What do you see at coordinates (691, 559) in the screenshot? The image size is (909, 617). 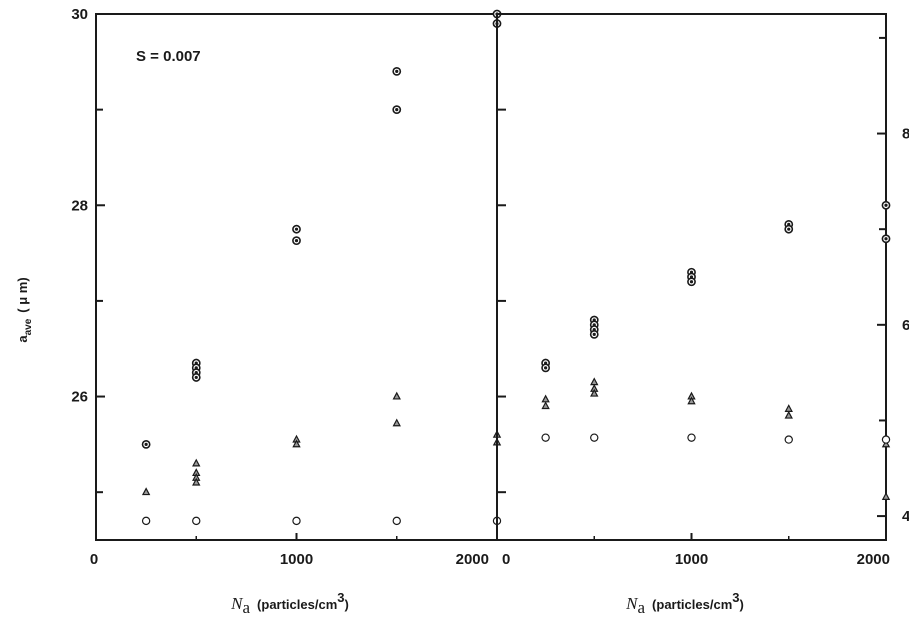 I see `x-tick-label-right: 1000` at bounding box center [691, 559].